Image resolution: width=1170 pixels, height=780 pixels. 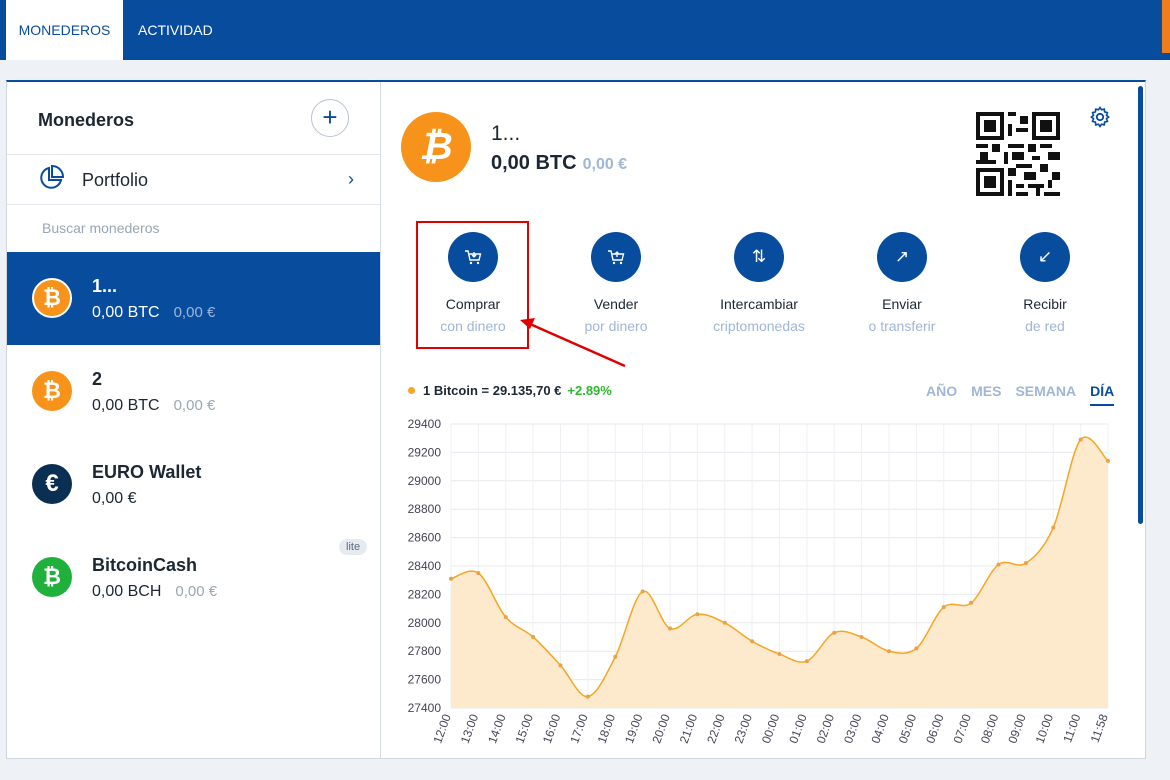 What do you see at coordinates (147, 472) in the screenshot?
I see `wallet-name: EURO Wallet` at bounding box center [147, 472].